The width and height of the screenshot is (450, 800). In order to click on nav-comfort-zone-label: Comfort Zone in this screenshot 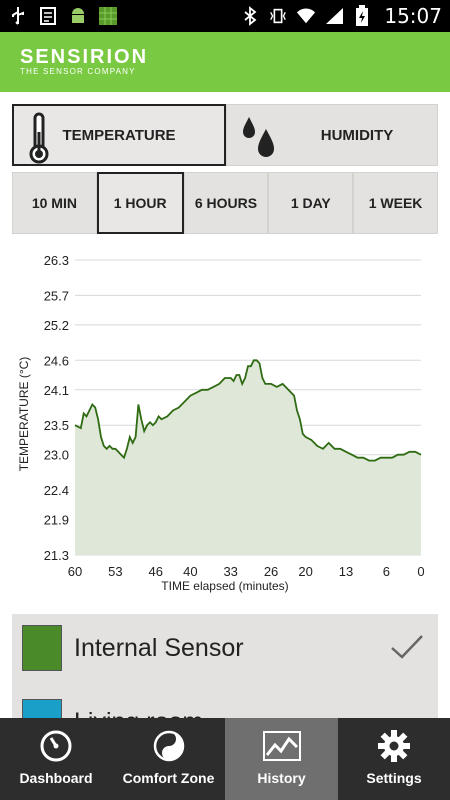, I will do `click(168, 778)`.